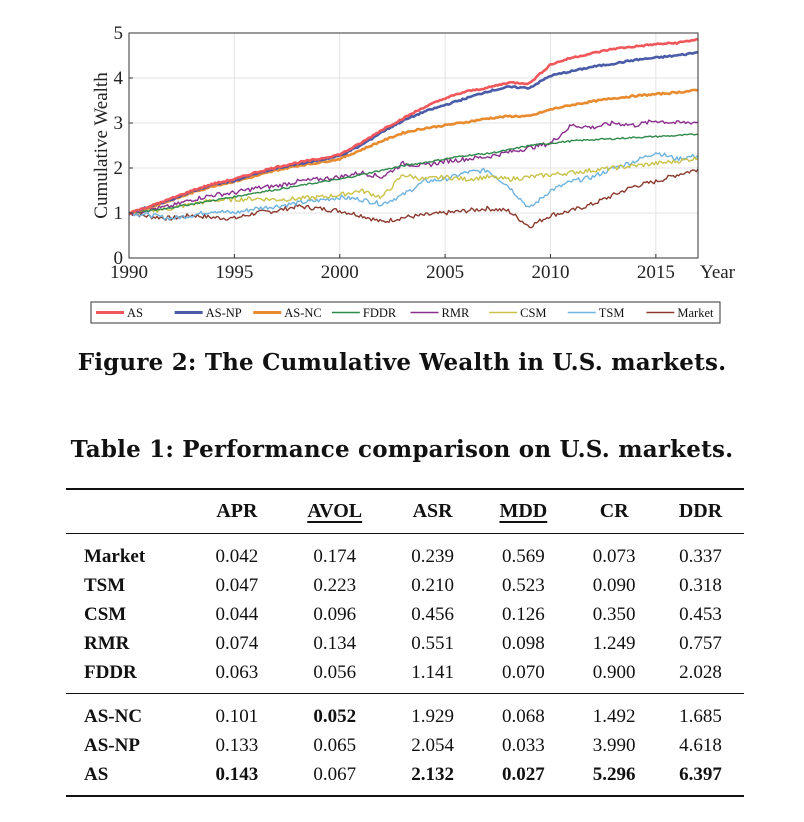 This screenshot has height=822, width=804. Describe the element at coordinates (405, 511) in the screenshot. I see `table-header-row: APR AVOL ASR MDD CR DDR` at that location.